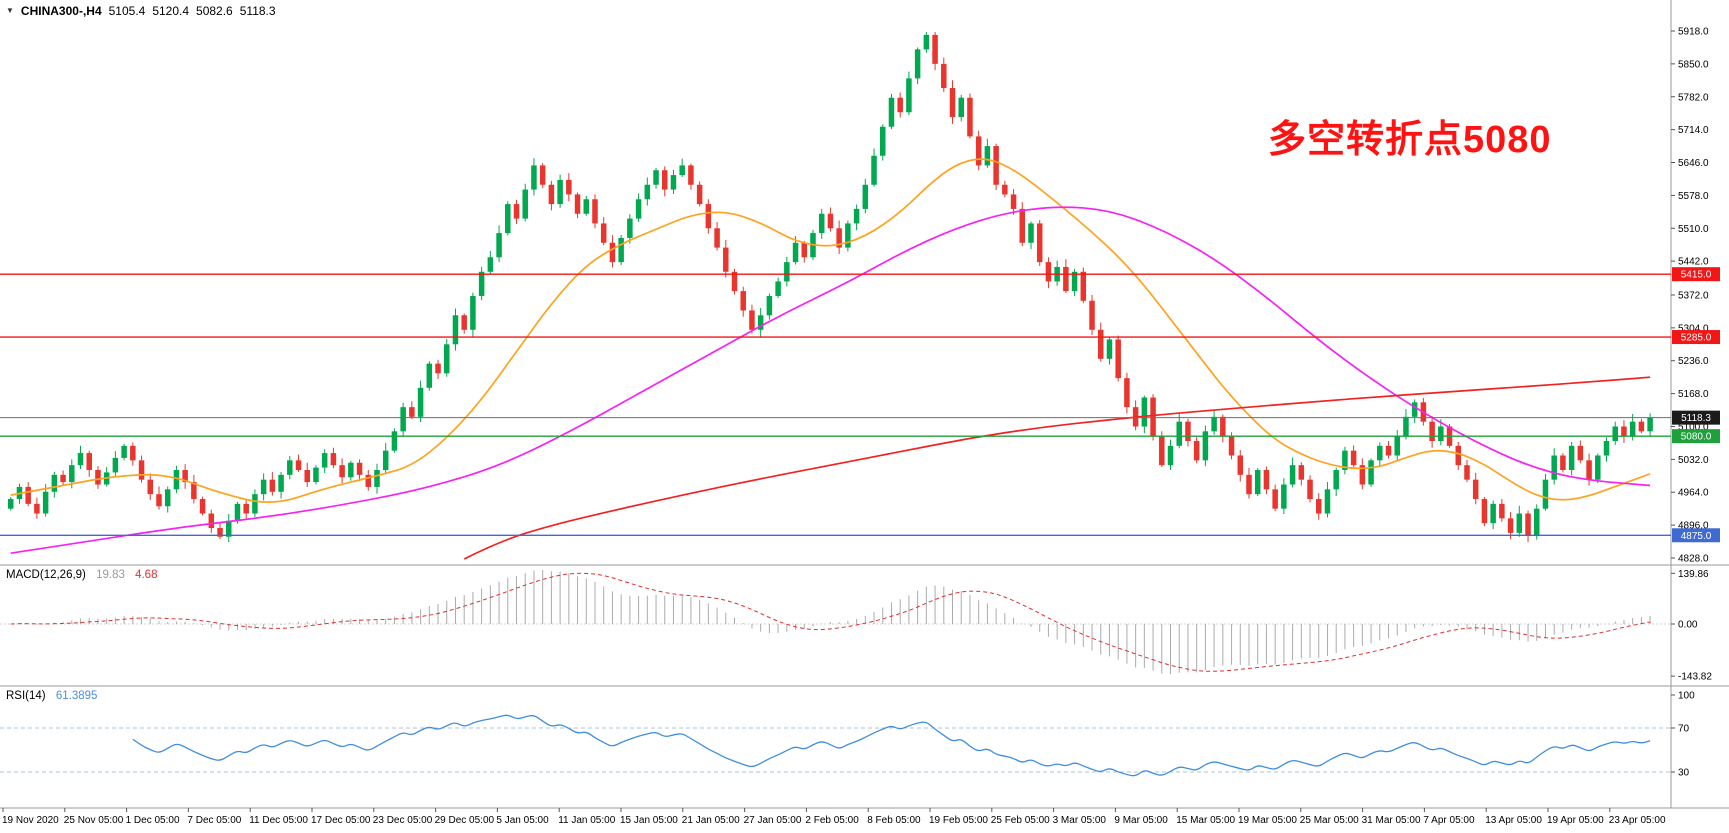 This screenshot has width=1729, height=833. Describe the element at coordinates (403, 820) in the screenshot. I see `svg-text: 23 Dec 05:00` at that location.